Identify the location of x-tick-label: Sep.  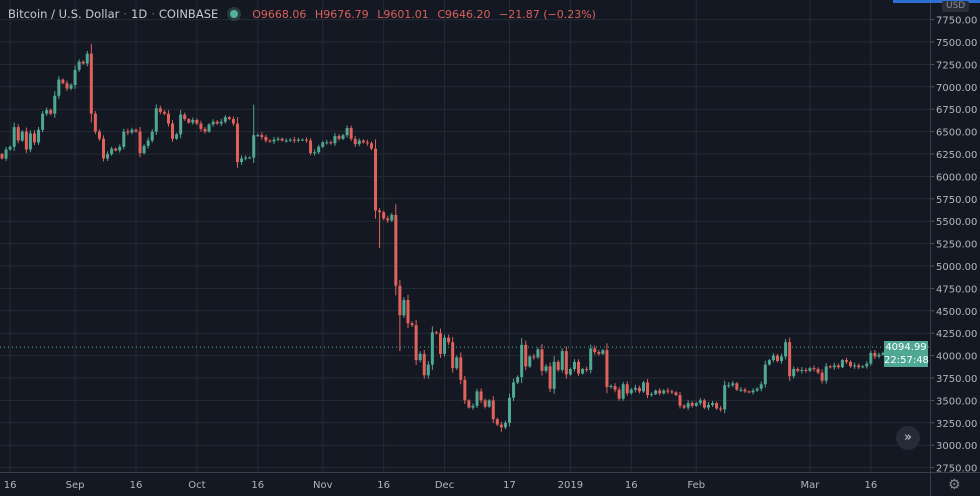
(75, 485).